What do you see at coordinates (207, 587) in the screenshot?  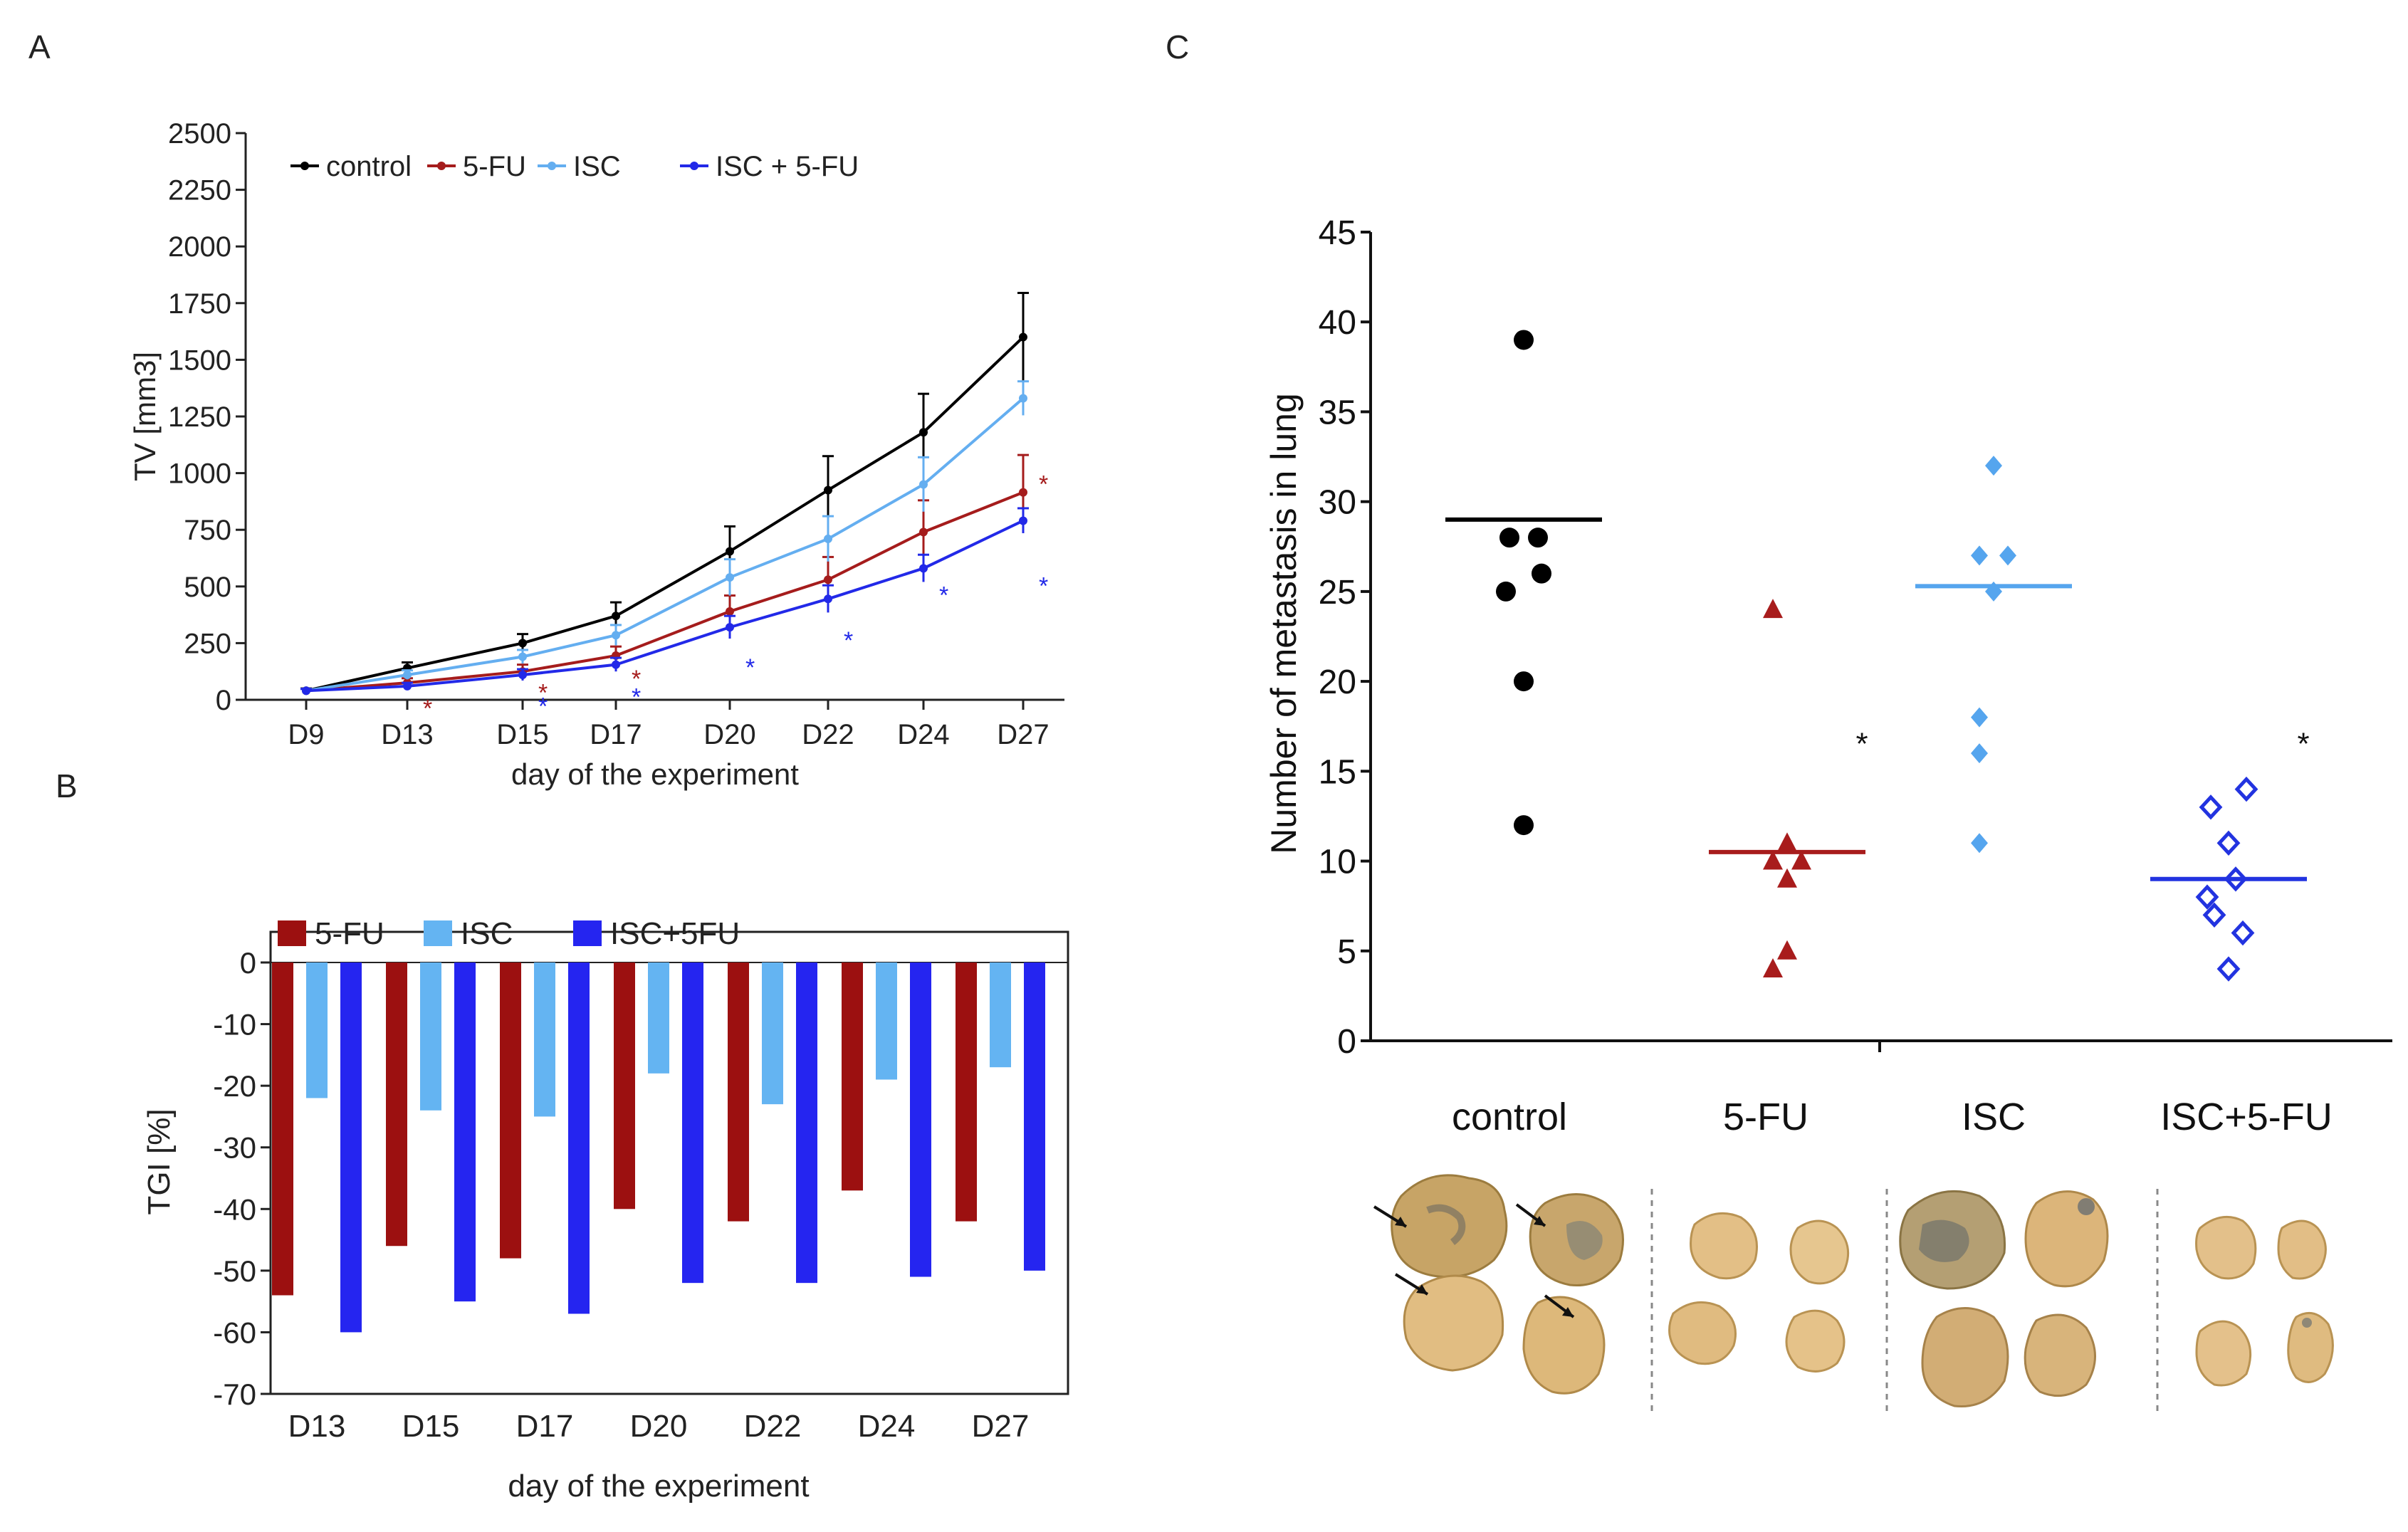 I see `y-tick-label: 500` at bounding box center [207, 587].